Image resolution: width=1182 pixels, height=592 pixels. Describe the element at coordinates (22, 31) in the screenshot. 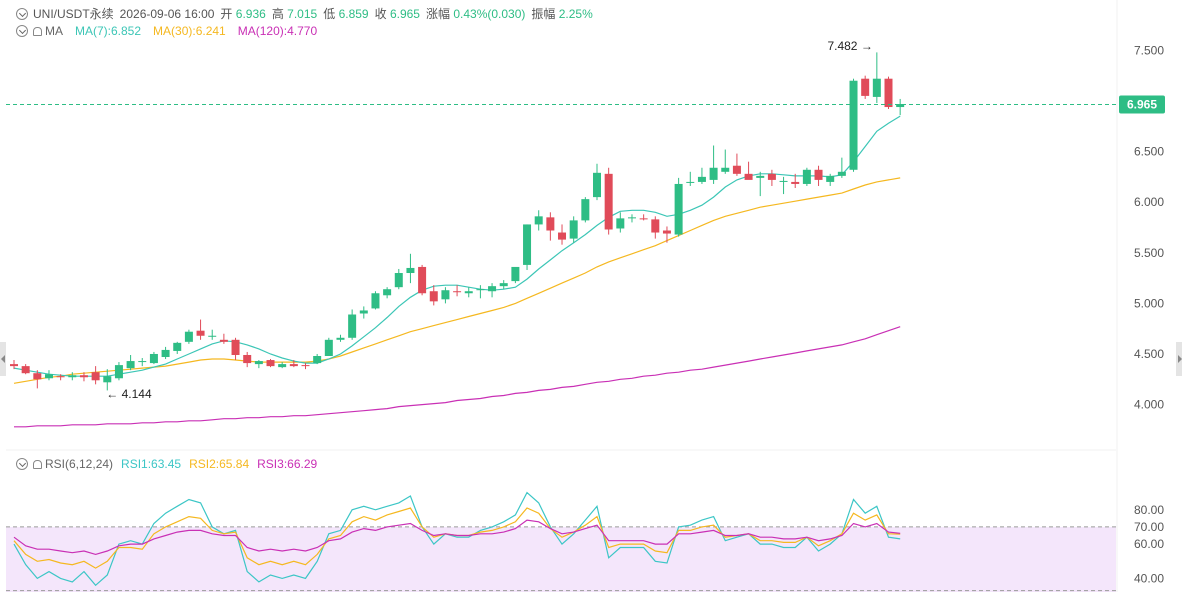

I see `ma-collapse-chevron-icon` at that location.